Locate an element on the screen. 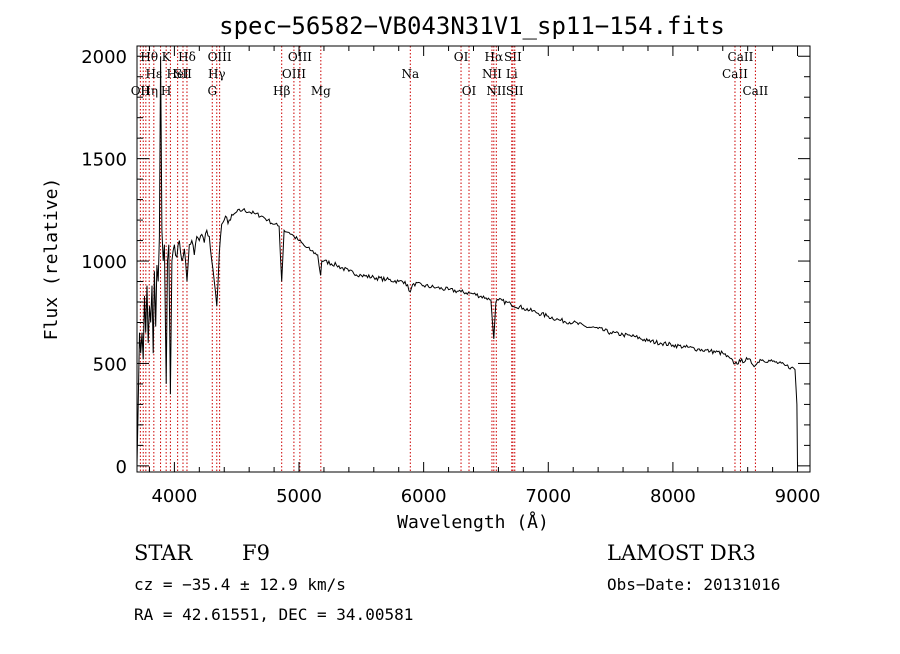 The height and width of the screenshot is (654, 900). spectral-line-label: Li is located at coordinates (512, 74).